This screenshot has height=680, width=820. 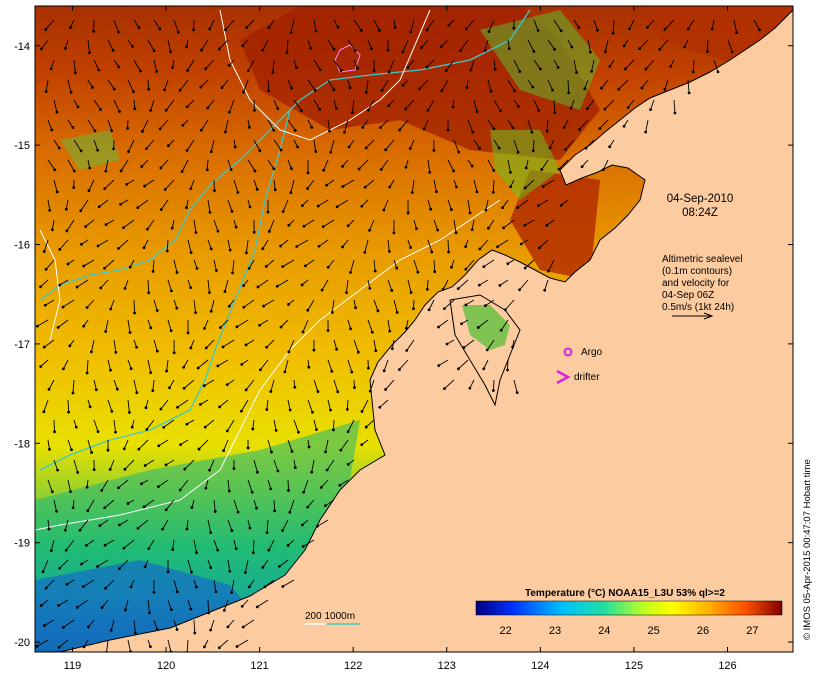 What do you see at coordinates (22, 444) in the screenshot?
I see `lat-tick-label: -18` at bounding box center [22, 444].